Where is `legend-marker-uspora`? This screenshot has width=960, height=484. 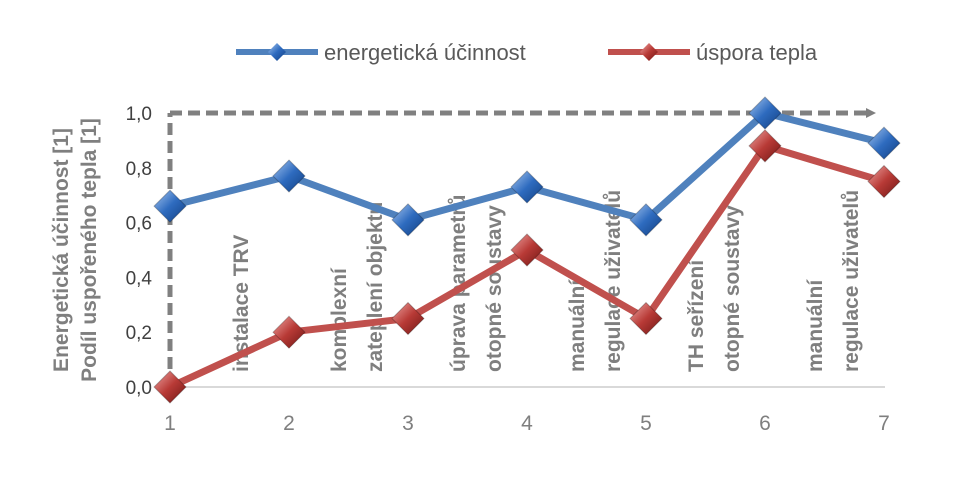 legend-marker-uspora is located at coordinates (649, 52).